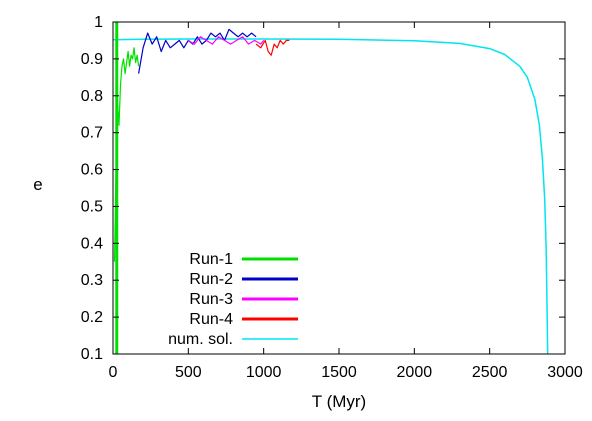 Image resolution: width=592 pixels, height=421 pixels. Describe the element at coordinates (565, 372) in the screenshot. I see `x-tick-label: 3000` at that location.